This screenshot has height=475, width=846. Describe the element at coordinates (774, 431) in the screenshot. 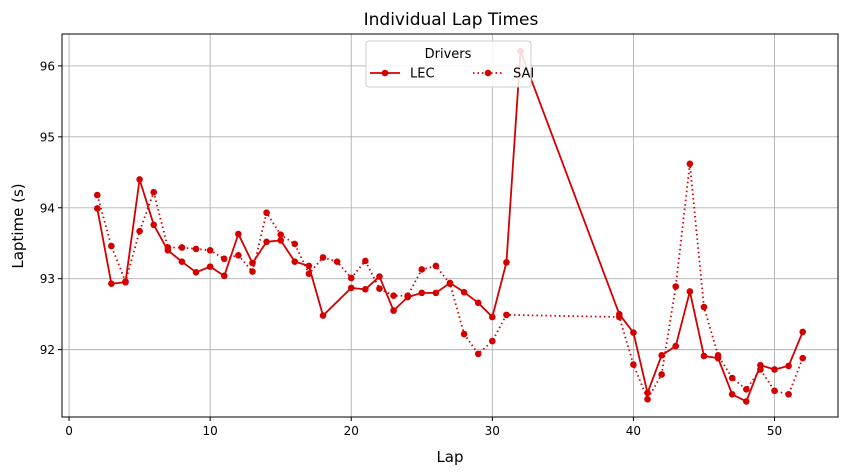

I see `x-tick-label: 50` at that location.